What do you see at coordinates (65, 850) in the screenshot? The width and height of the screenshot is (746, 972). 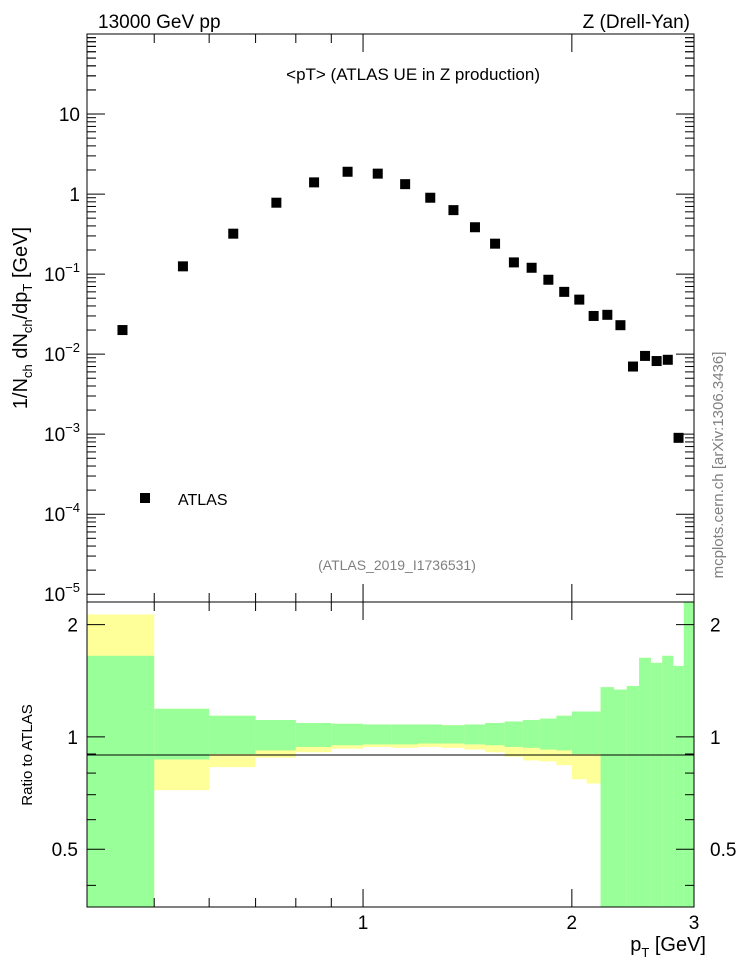 I see `ratio-y-tick-label: 0.5` at bounding box center [65, 850].